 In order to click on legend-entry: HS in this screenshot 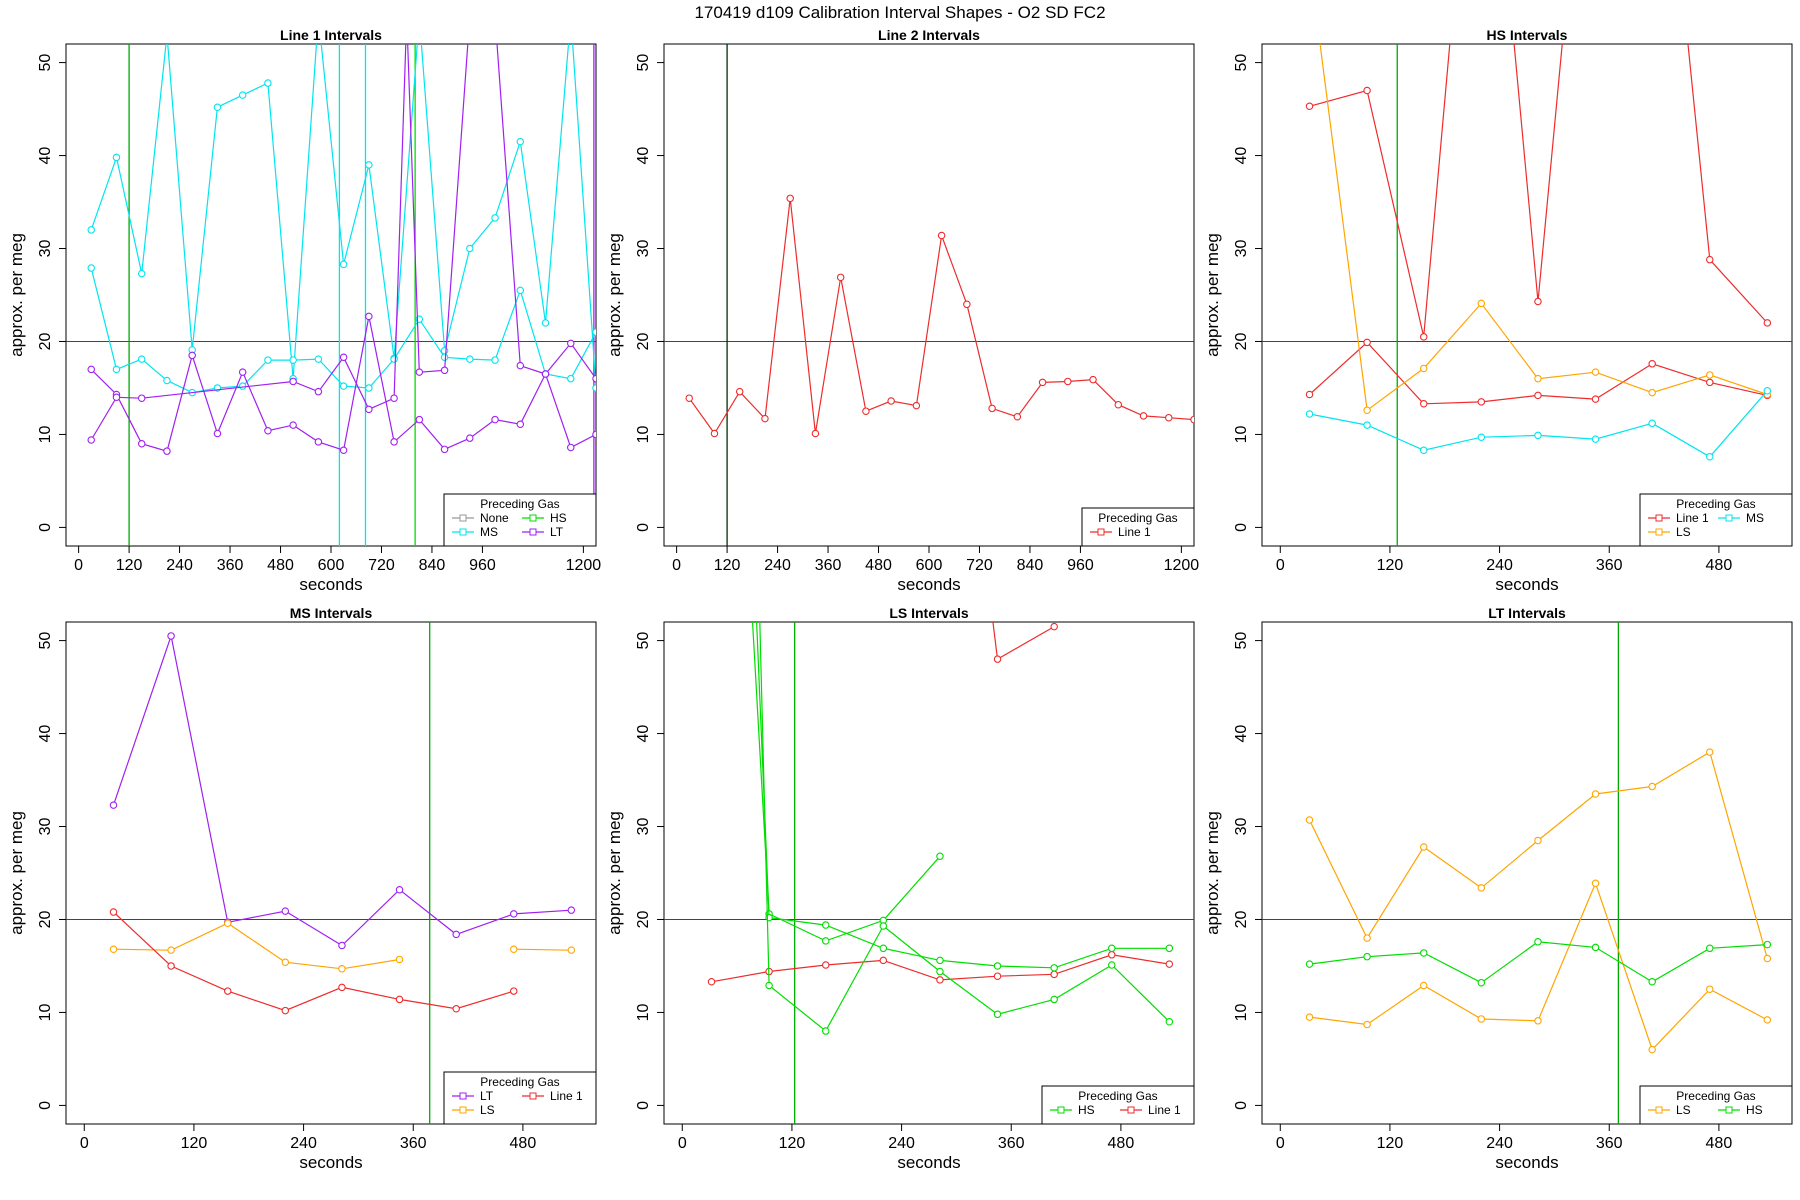, I will do `click(1754, 1110)`.